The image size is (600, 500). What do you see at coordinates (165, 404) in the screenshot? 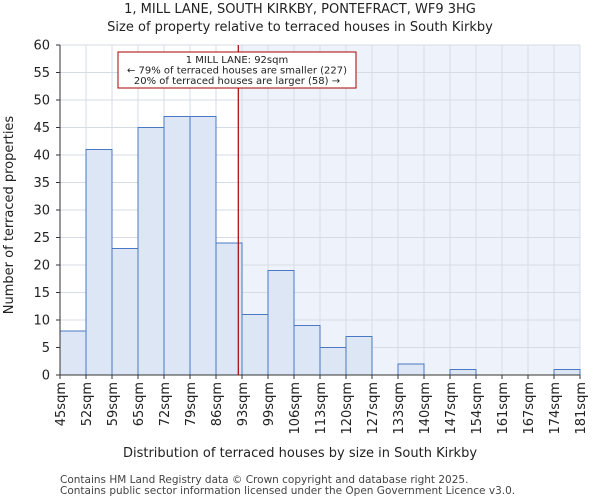
I see `x-tick-label: 72sqm` at bounding box center [165, 404].